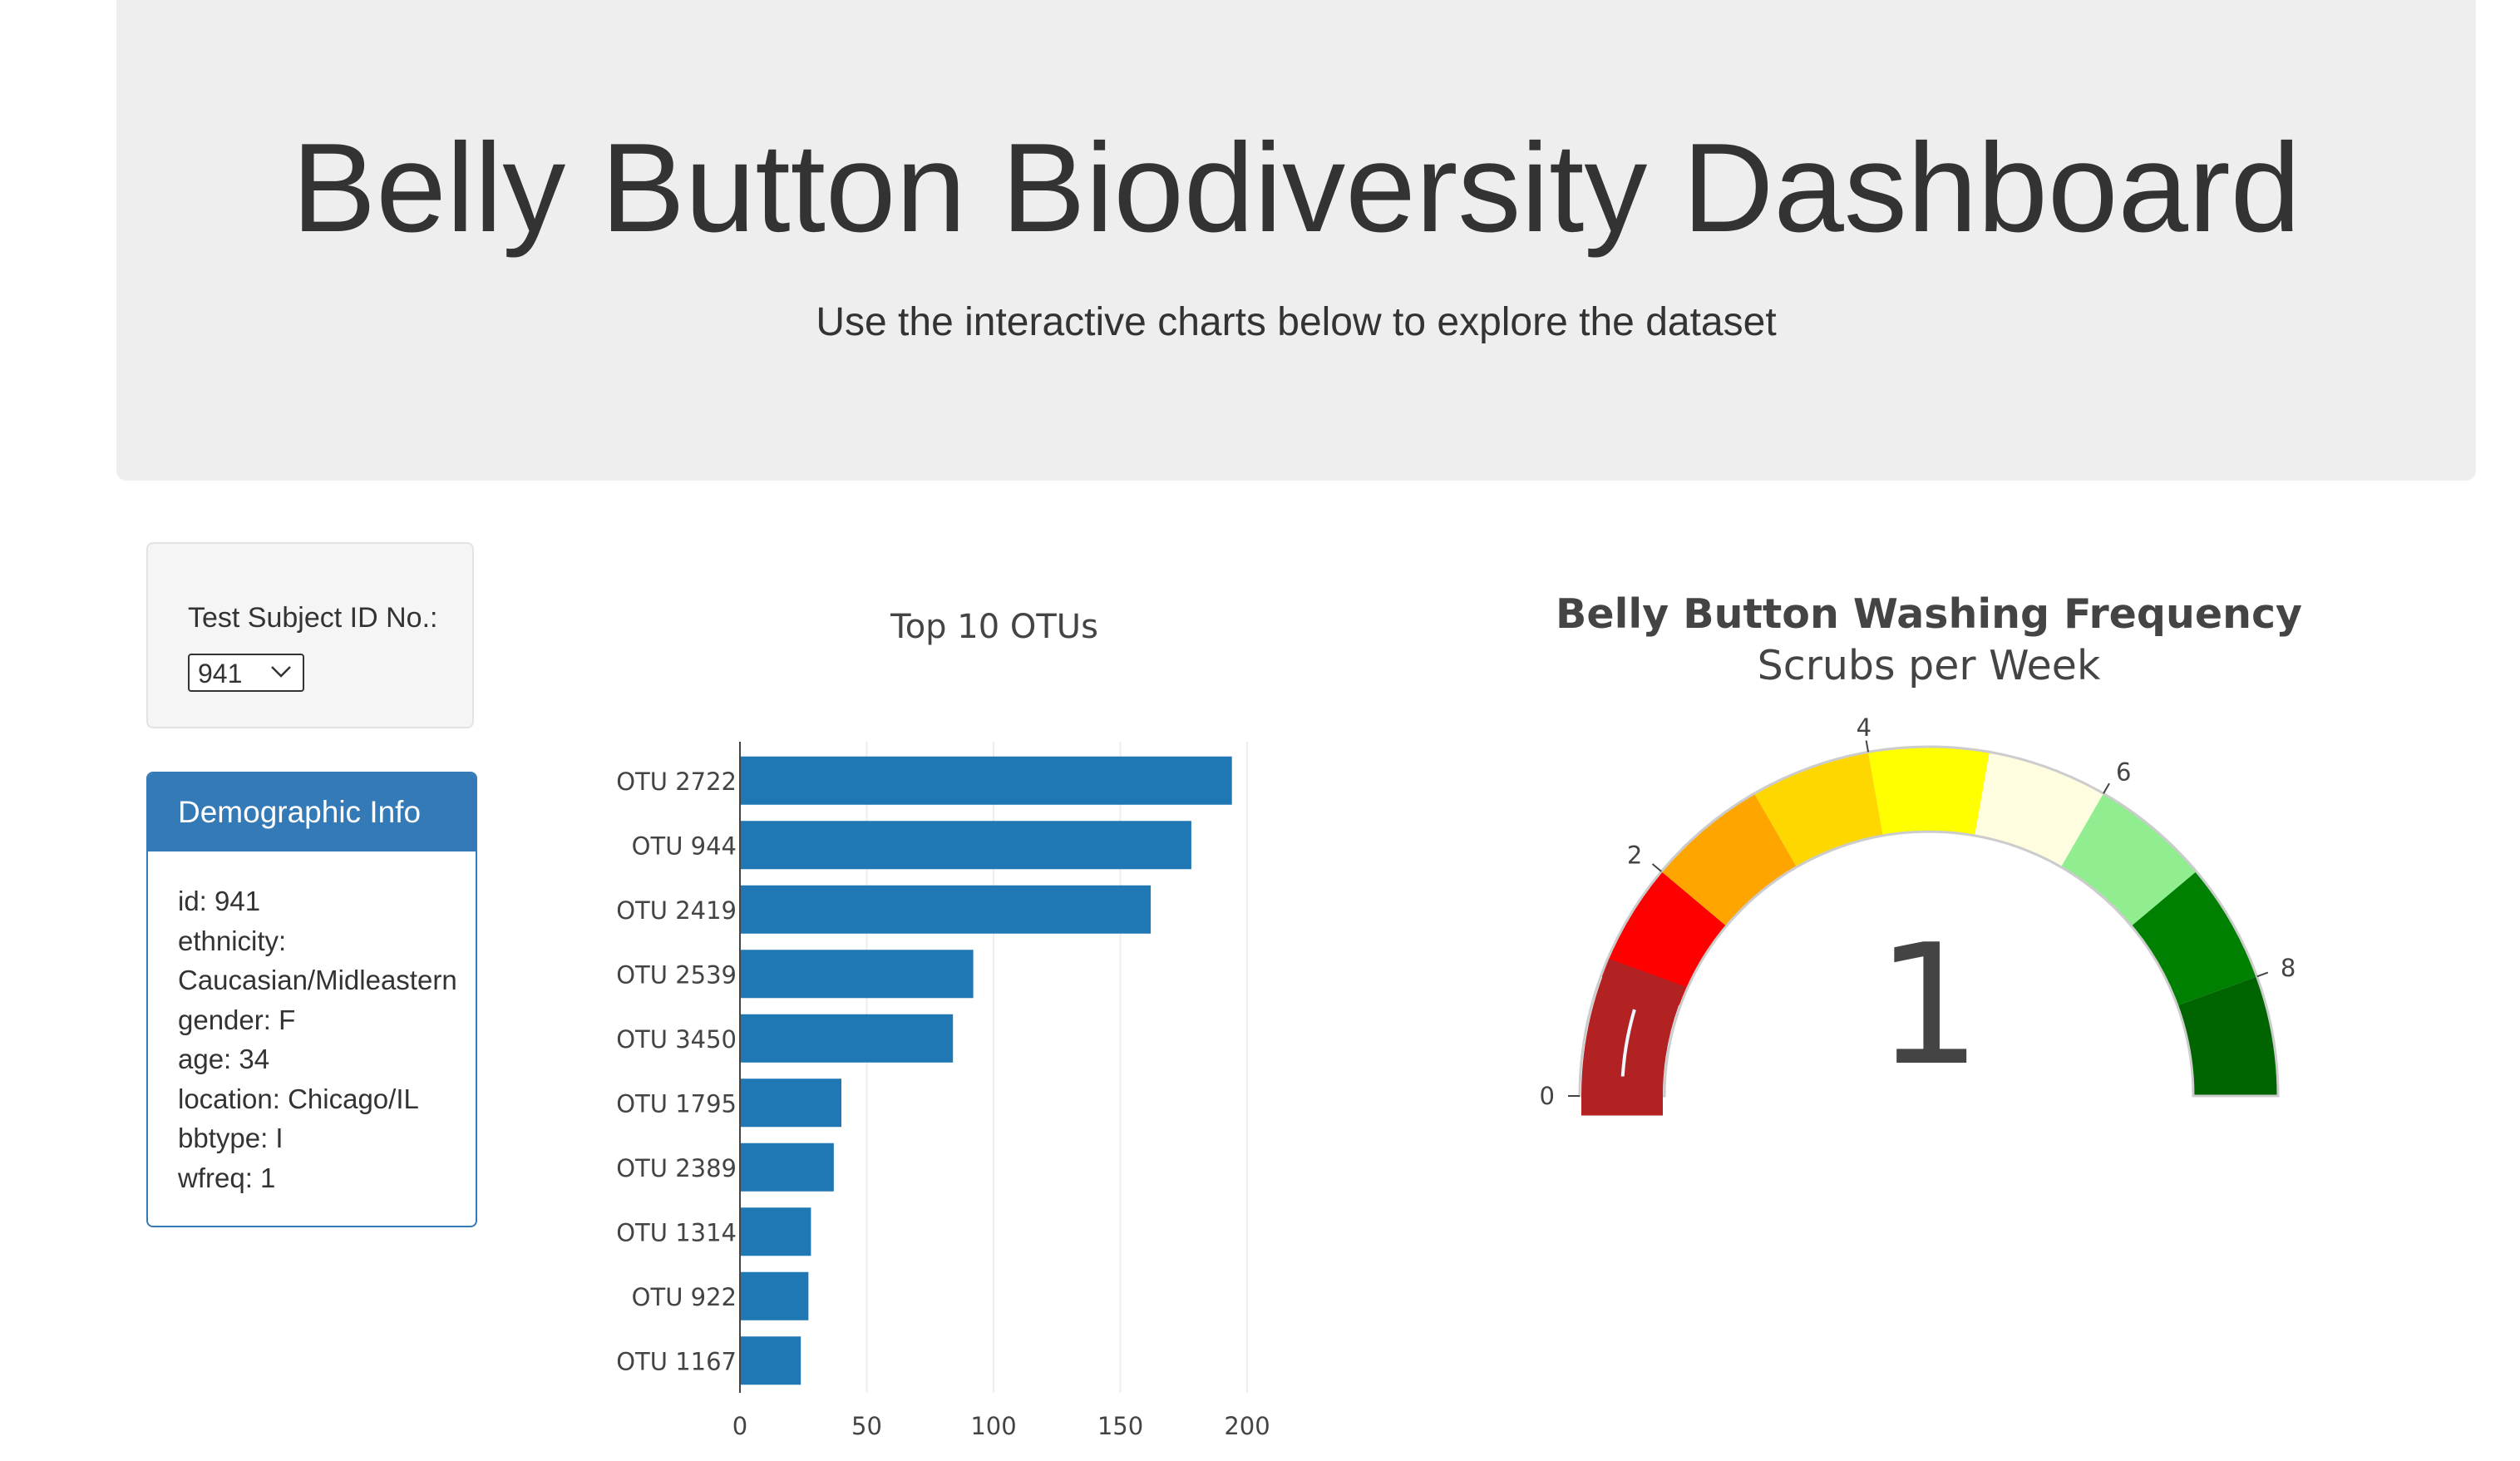 The width and height of the screenshot is (2520, 1461). What do you see at coordinates (1247, 1426) in the screenshot?
I see `x-tick-label-4: 200` at bounding box center [1247, 1426].